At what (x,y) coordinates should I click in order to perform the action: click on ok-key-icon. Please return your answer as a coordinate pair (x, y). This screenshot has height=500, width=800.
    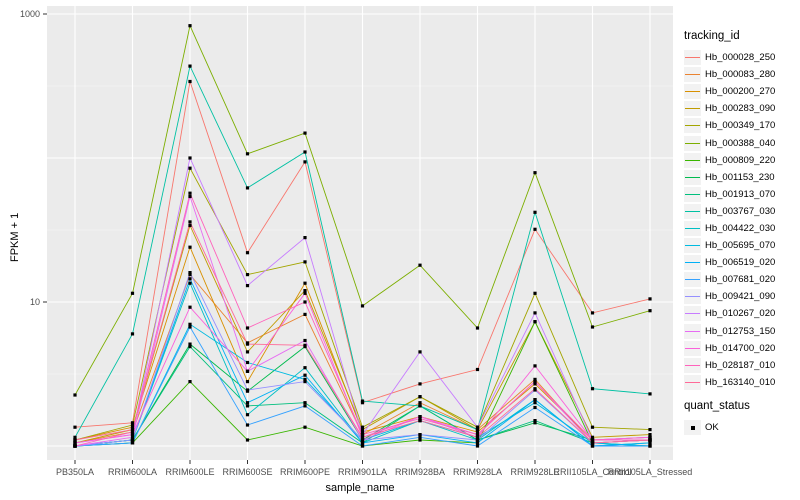
    Looking at the image, I should click on (692, 428).